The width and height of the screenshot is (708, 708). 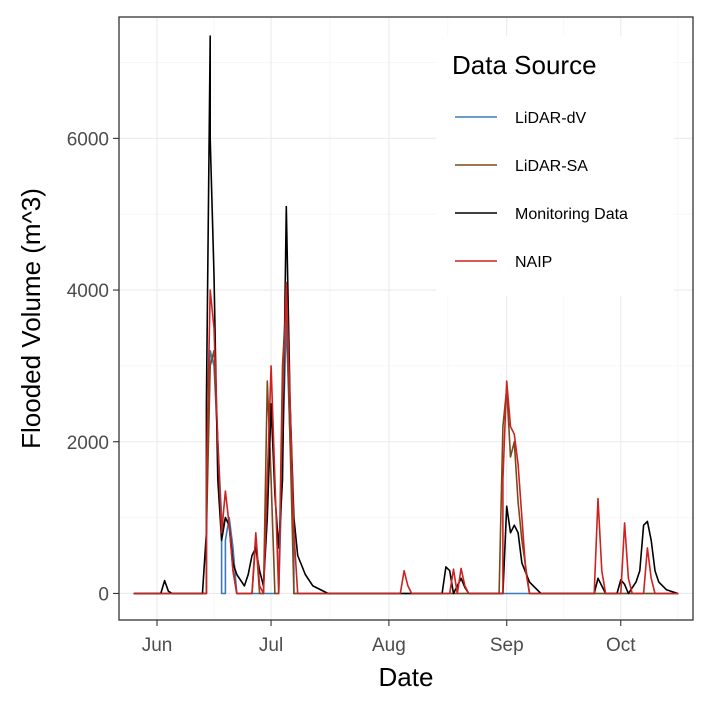 I want to click on y-tick-label: 6000, so click(x=88, y=139).